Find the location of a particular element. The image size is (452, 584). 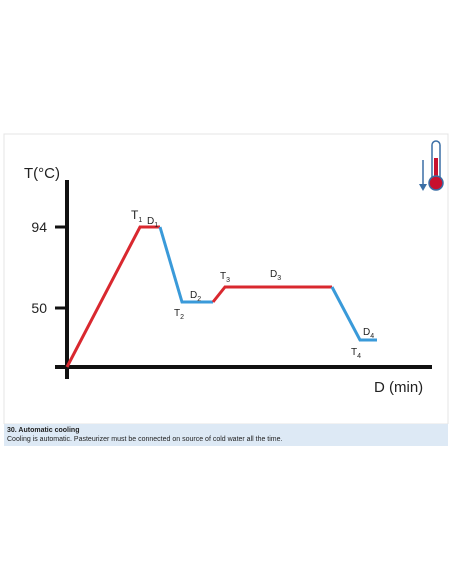

thermometer-icon is located at coordinates (431, 165).